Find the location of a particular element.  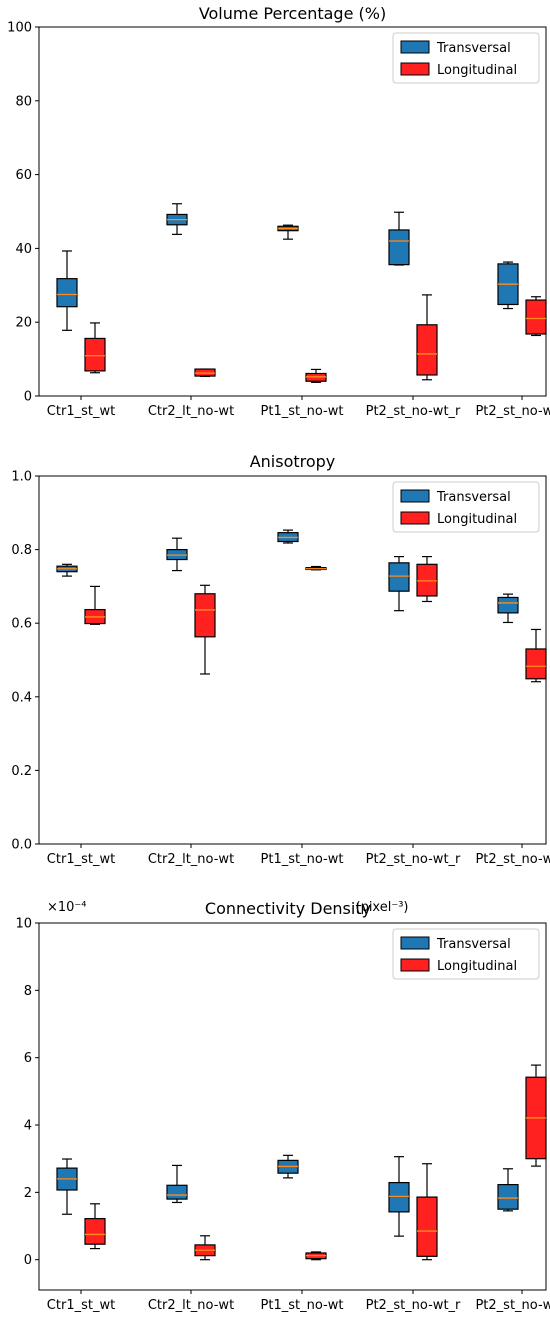

y-tick-label: 4 is located at coordinates (28, 1126).